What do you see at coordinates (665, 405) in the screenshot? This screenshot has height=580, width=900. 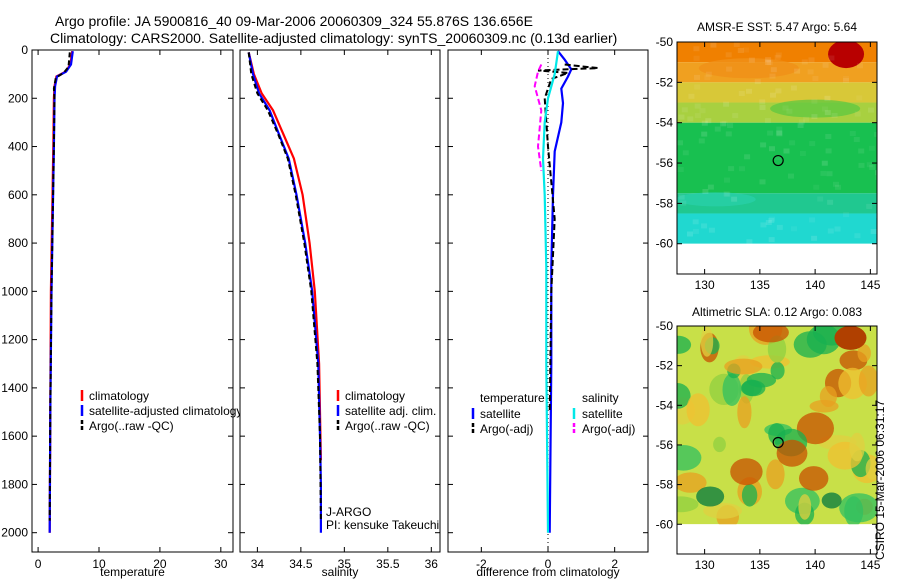 I see `y-tick-label: -54` at bounding box center [665, 405].